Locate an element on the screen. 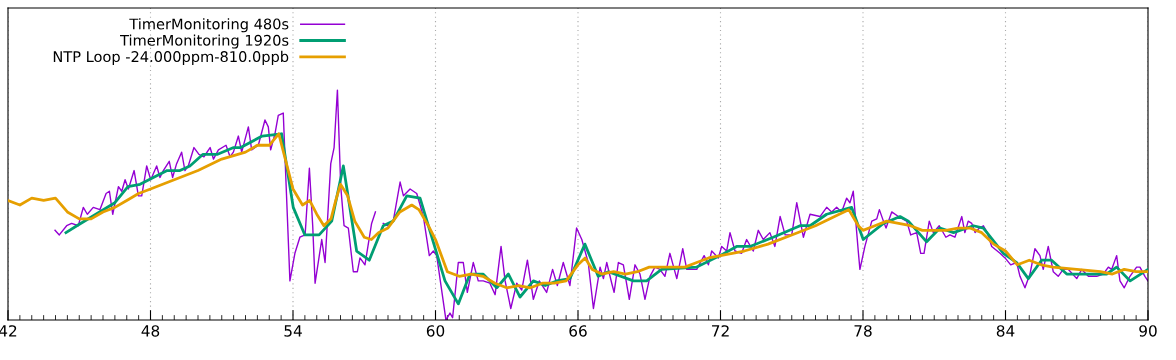  x-tick-label: 42 is located at coordinates (8, 331).